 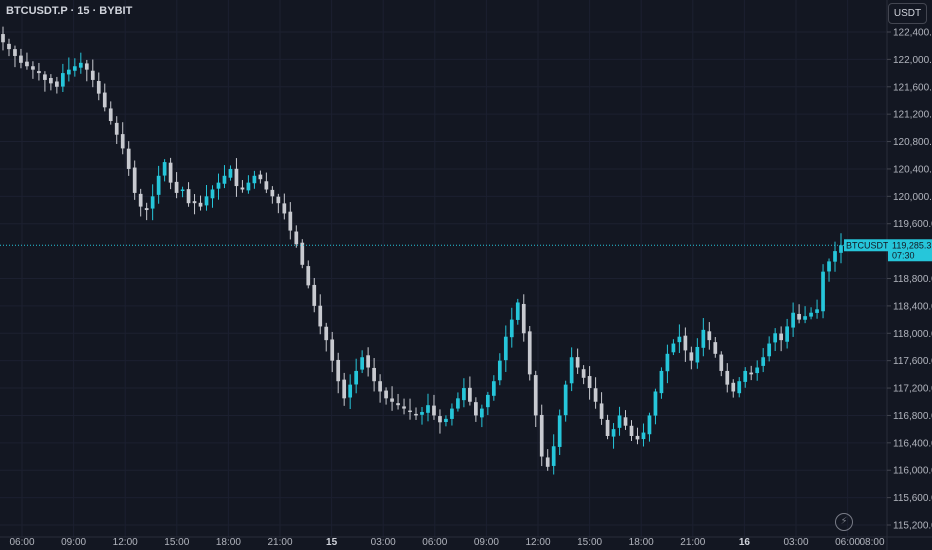 I want to click on price-tick-label: 121,200.0, so click(x=912, y=115).